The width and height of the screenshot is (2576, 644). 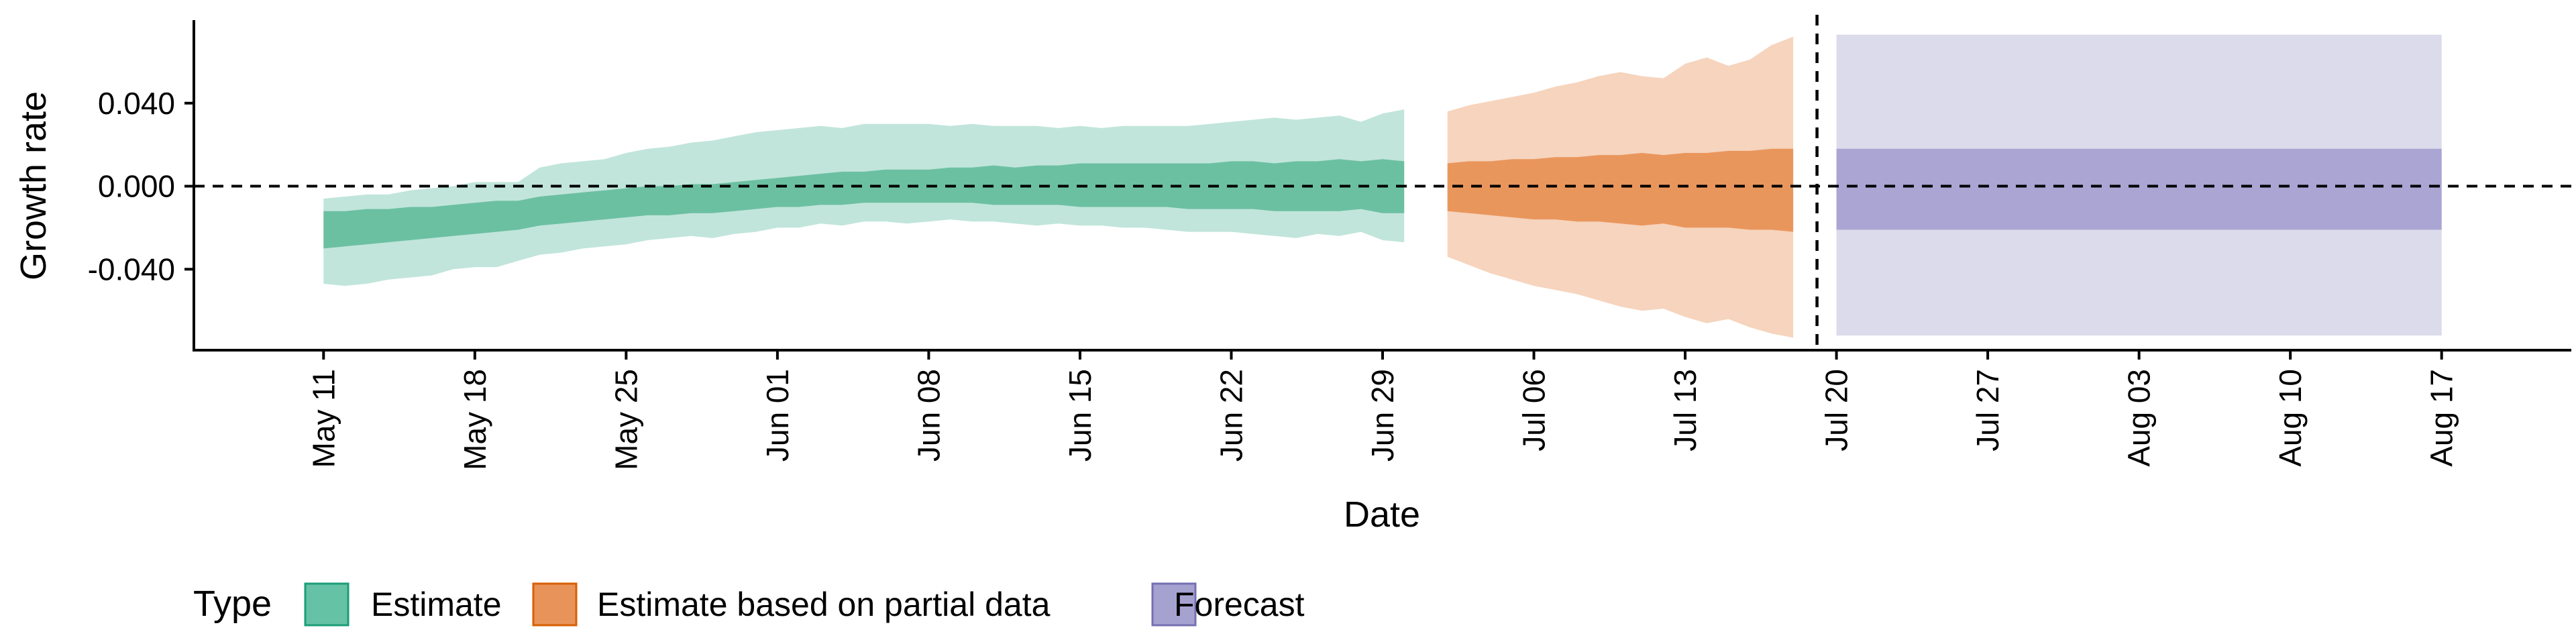 What do you see at coordinates (1382, 514) in the screenshot?
I see `x-axis-title: Date` at bounding box center [1382, 514].